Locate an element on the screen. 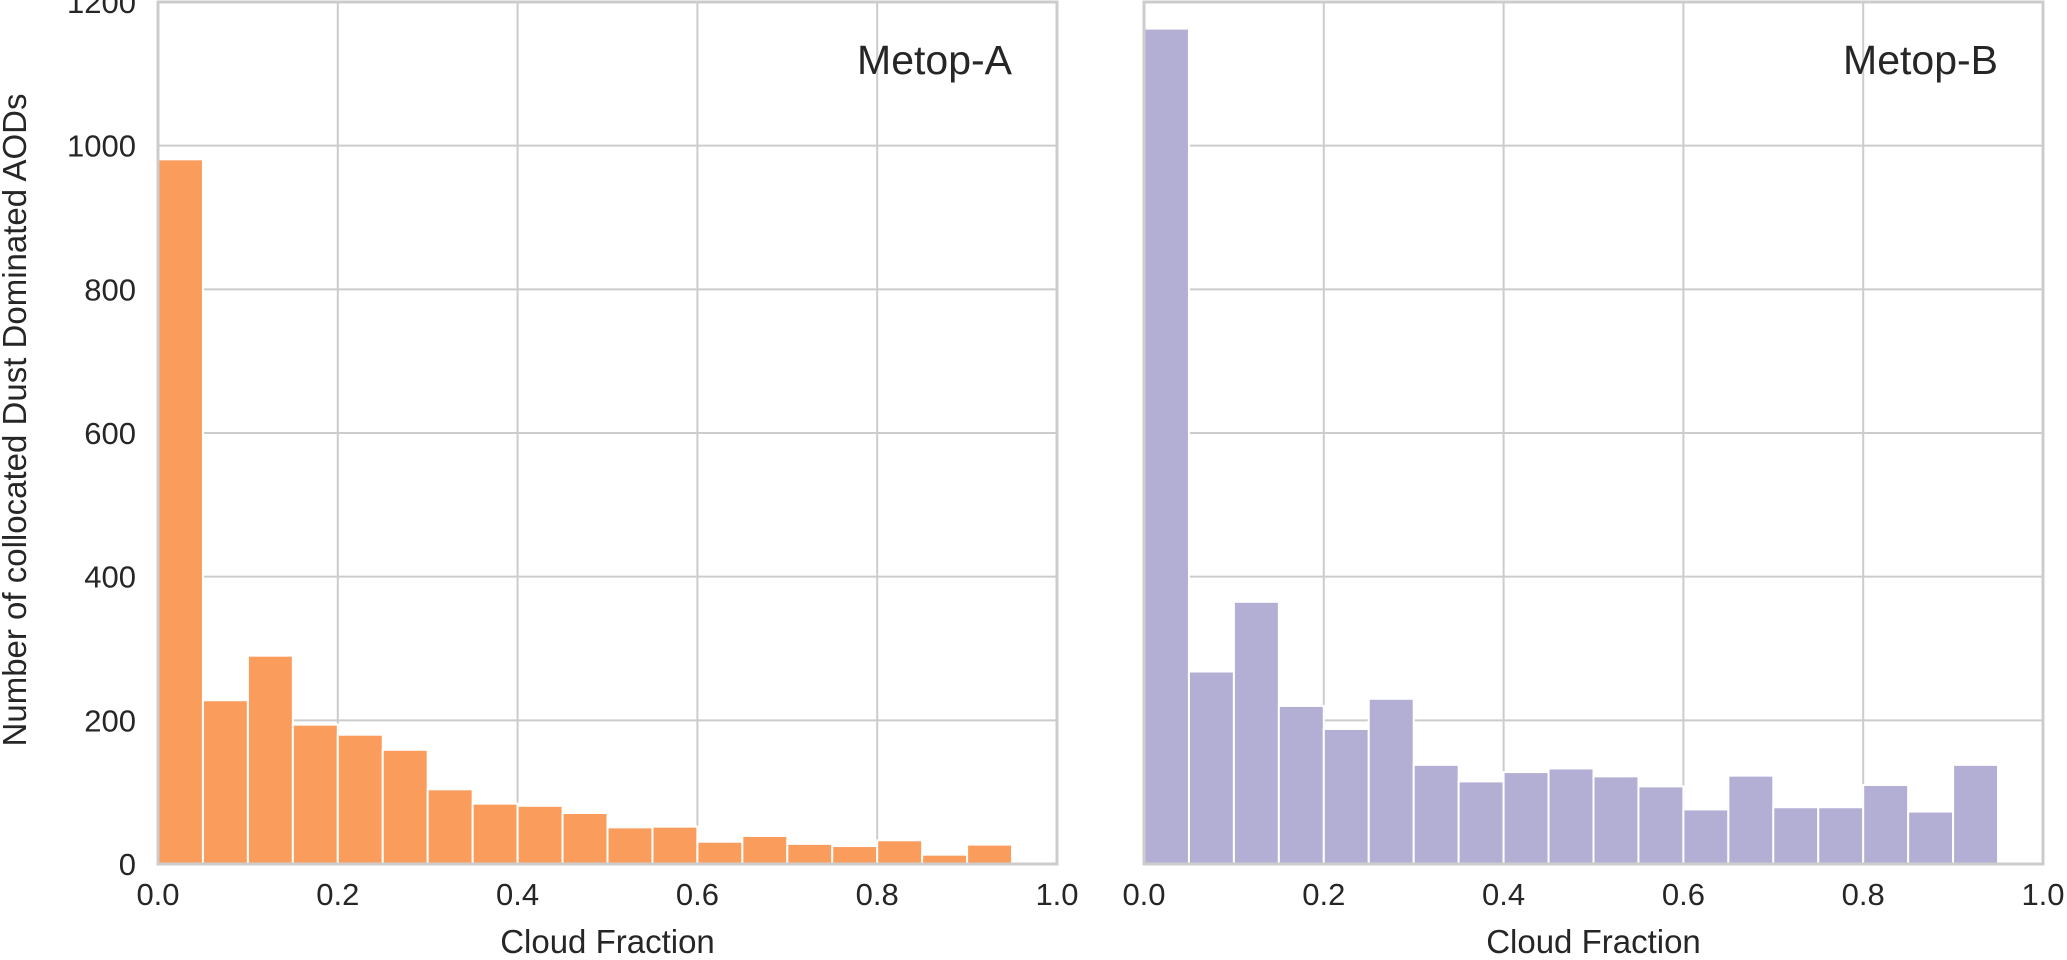 The image size is (2067, 960). panel-0-x-tick-label: 0.4 is located at coordinates (517, 894).